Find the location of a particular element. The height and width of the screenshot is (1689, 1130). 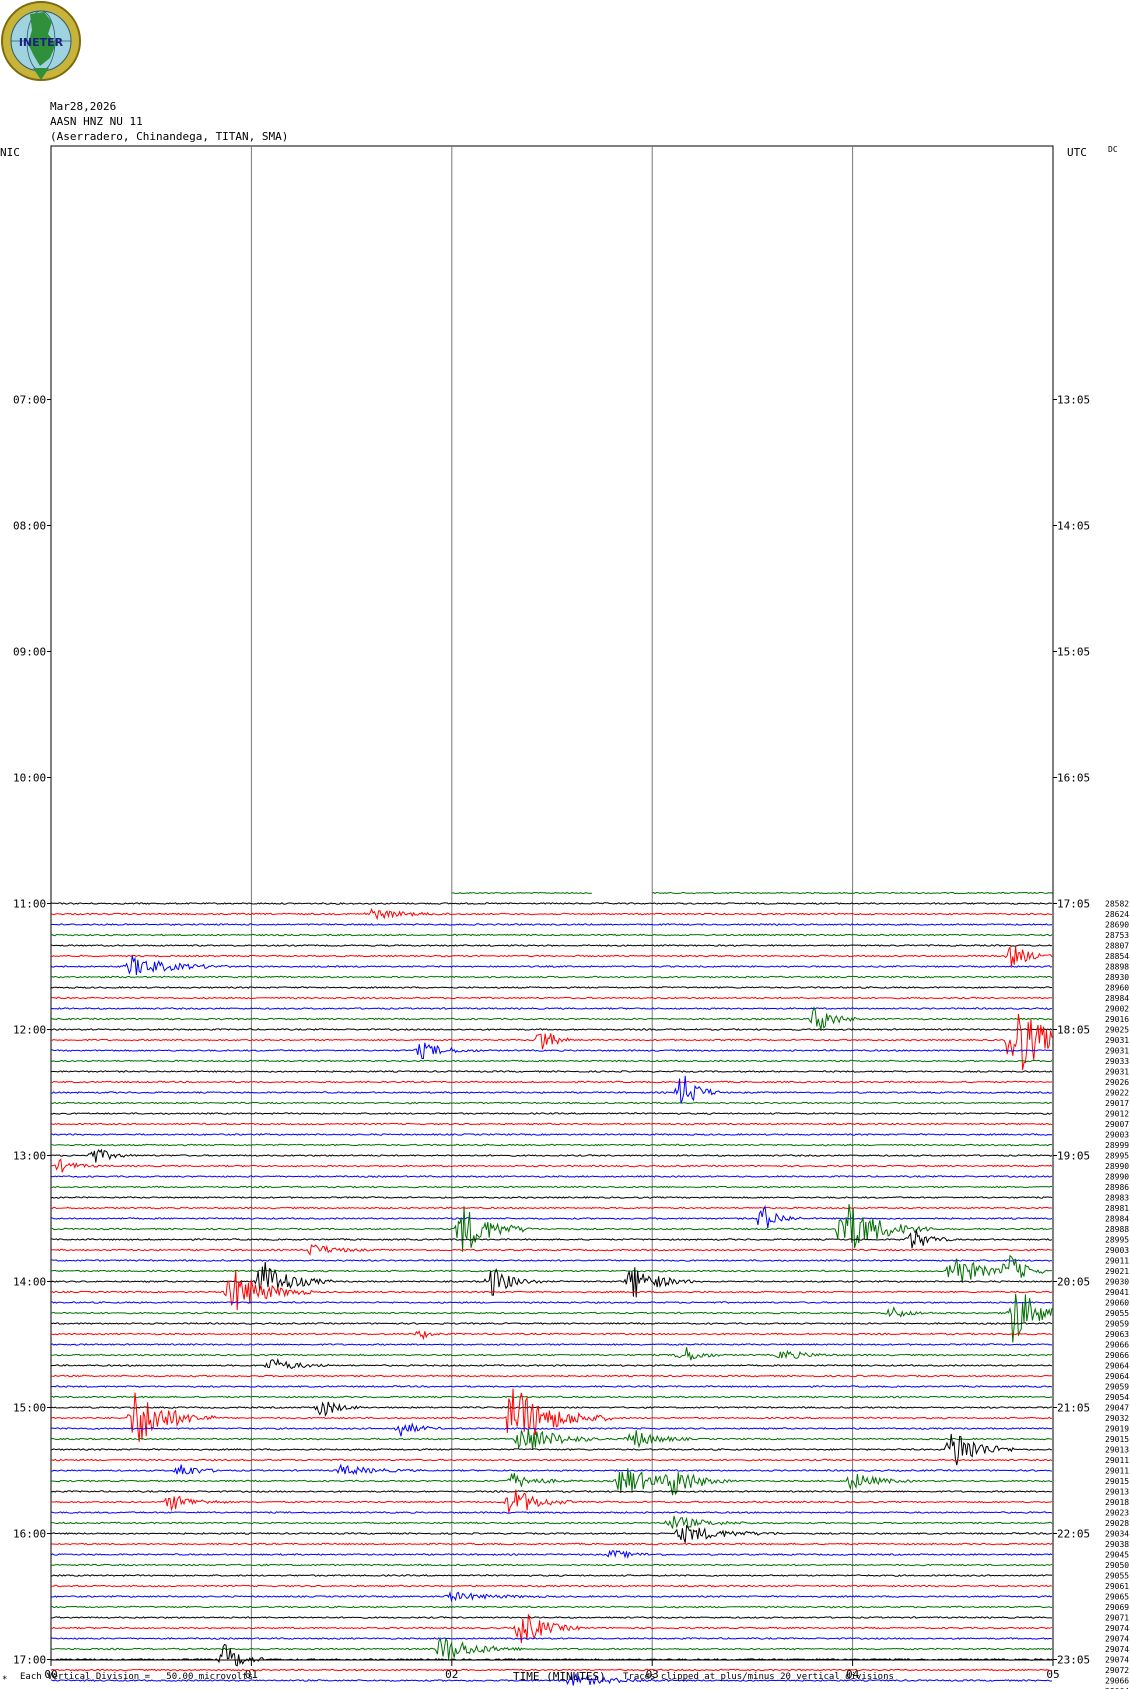

x-tick-label: 01 is located at coordinates (251, 1674).